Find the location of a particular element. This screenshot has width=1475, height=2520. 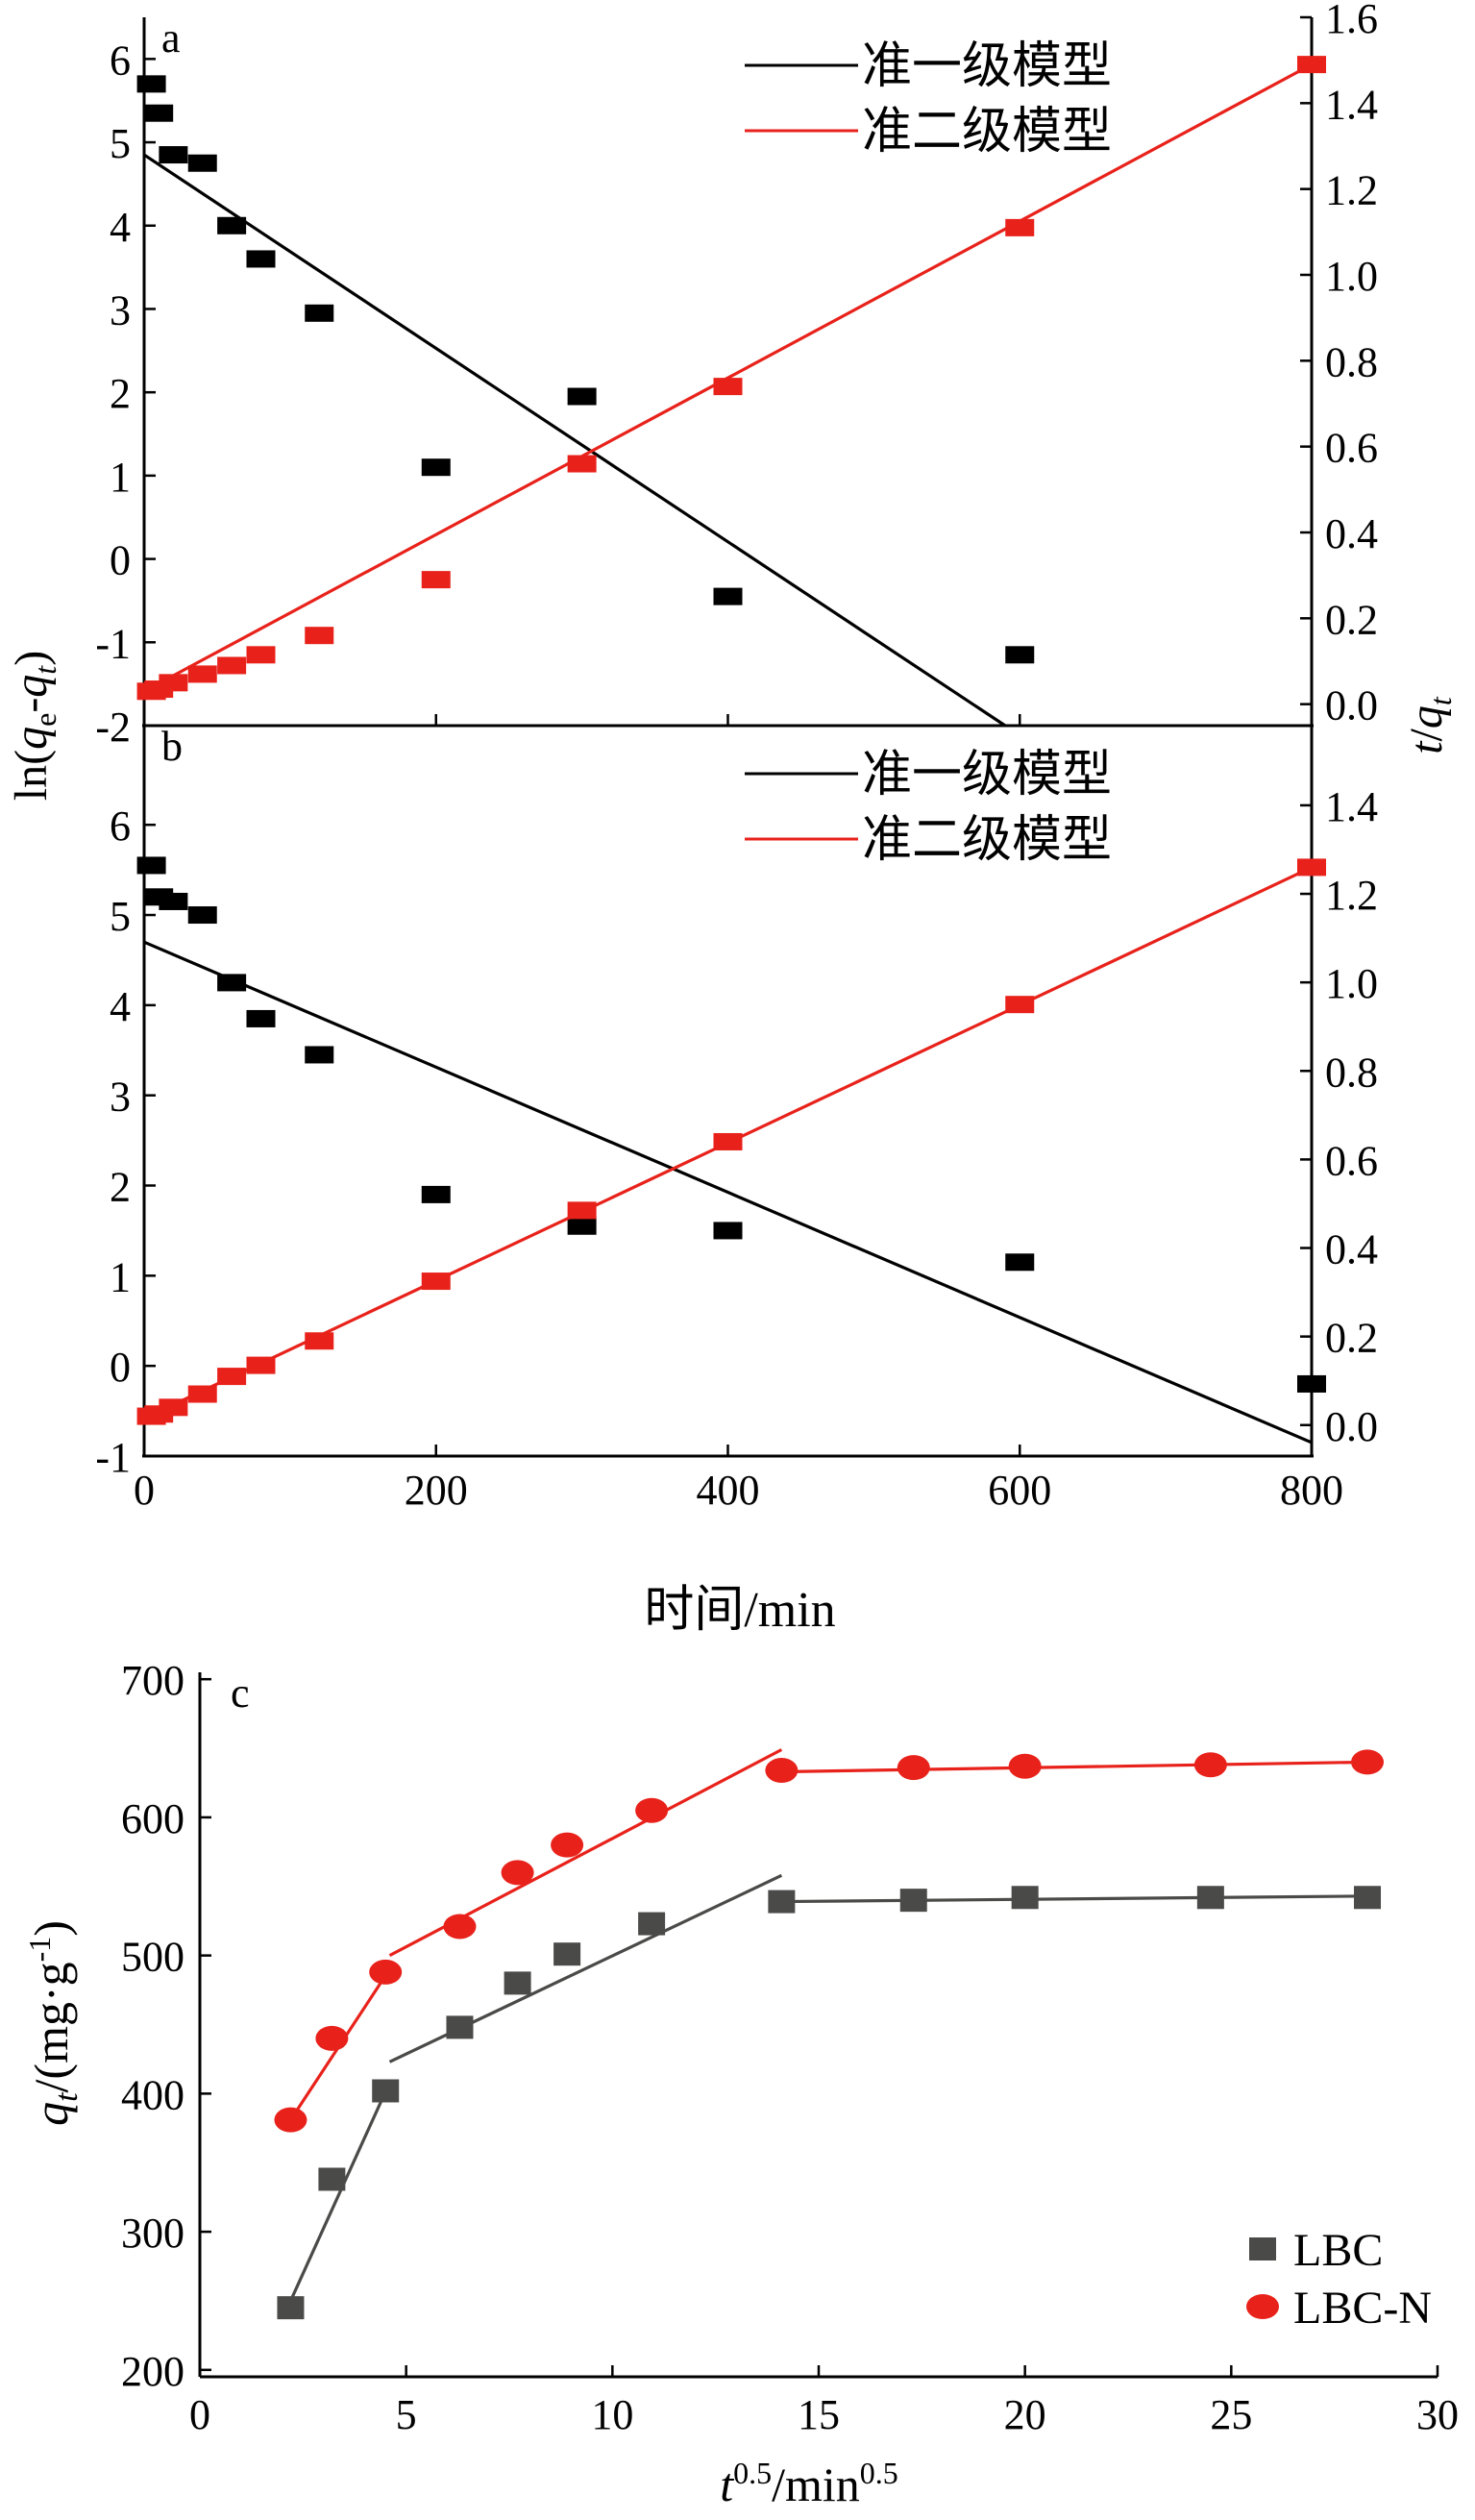

x-axis-label: t0.5/min0.5 is located at coordinates (809, 2483).